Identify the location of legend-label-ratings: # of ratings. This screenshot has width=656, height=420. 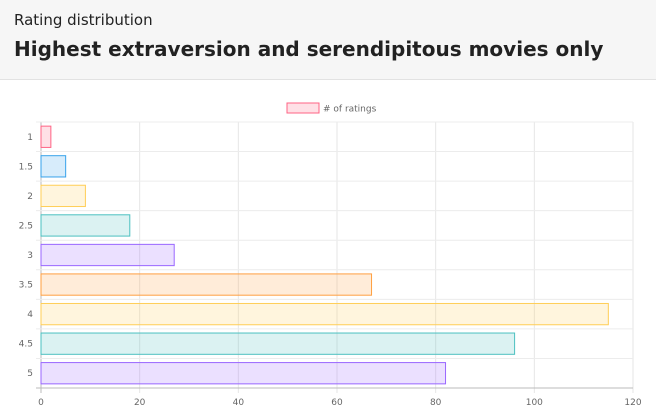
(350, 110).